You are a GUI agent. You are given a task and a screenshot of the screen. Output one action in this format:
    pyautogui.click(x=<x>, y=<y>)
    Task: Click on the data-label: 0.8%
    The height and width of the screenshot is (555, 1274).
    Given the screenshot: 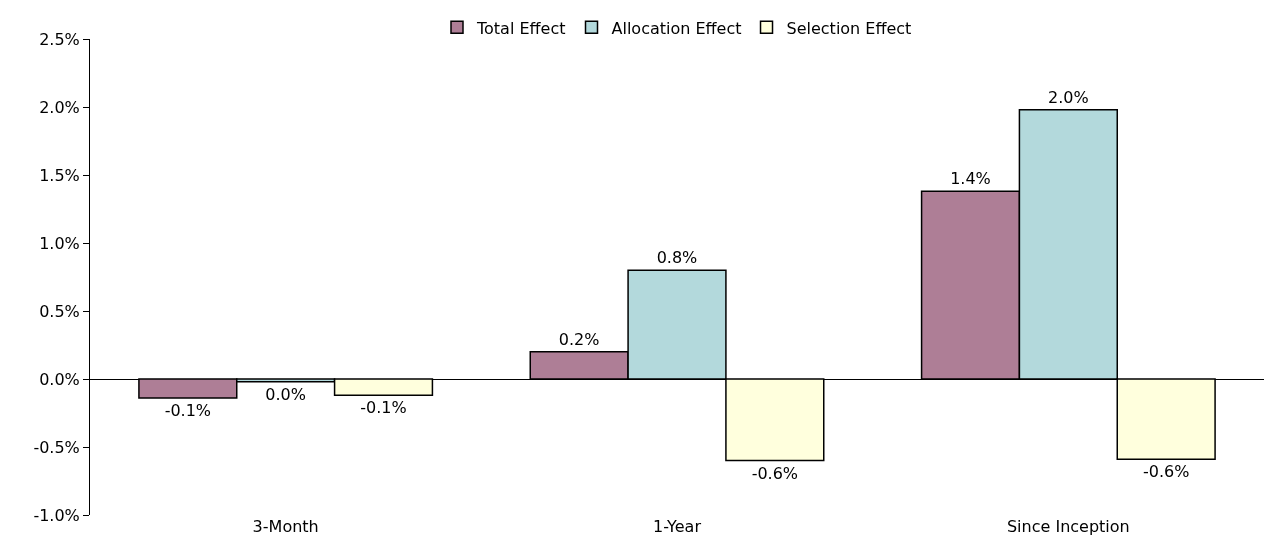 What is the action you would take?
    pyautogui.click(x=677, y=258)
    